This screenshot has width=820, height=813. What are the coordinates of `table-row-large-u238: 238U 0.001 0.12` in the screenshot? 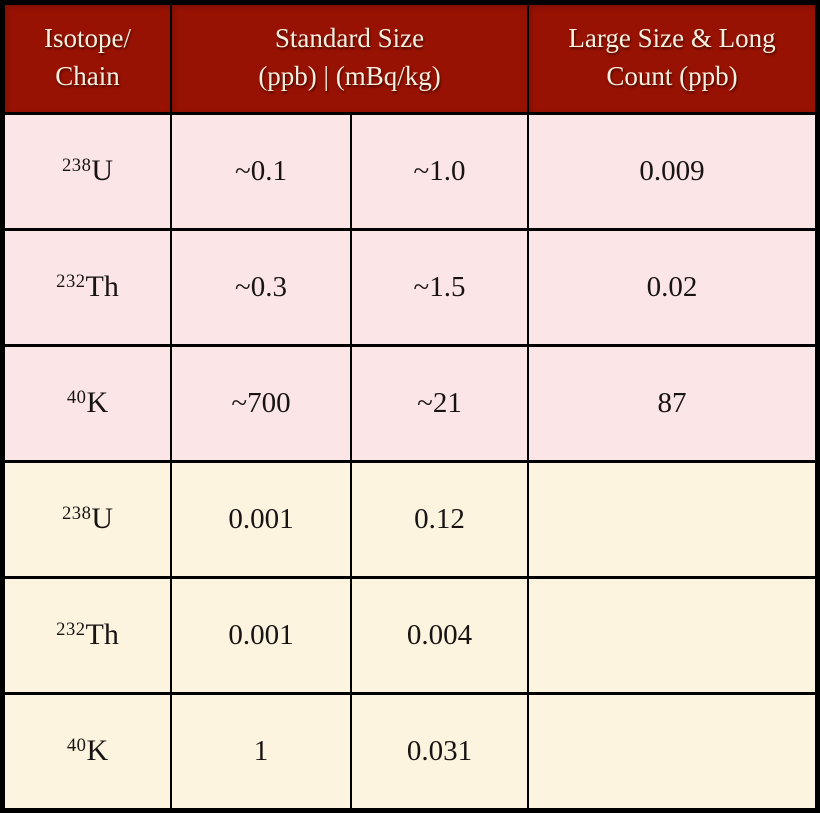 It's located at (410, 519).